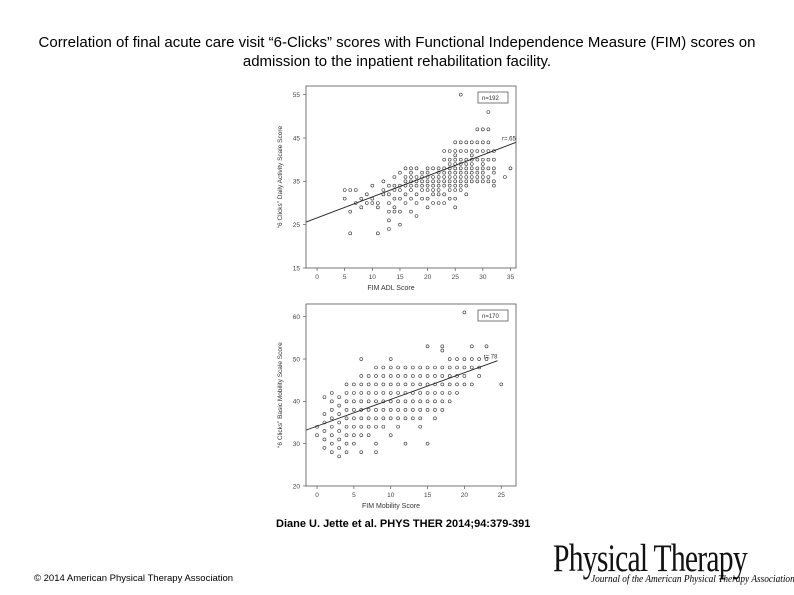  I want to click on y-tick-label: 20, so click(297, 486).